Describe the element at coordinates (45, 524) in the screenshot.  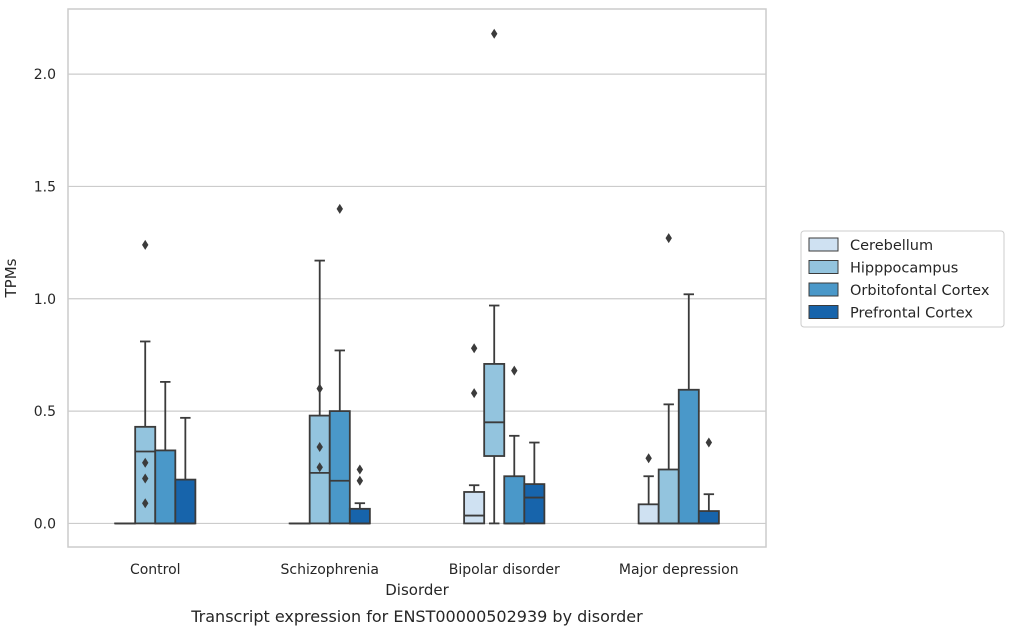
I see `y-tick-label: 0.0` at that location.